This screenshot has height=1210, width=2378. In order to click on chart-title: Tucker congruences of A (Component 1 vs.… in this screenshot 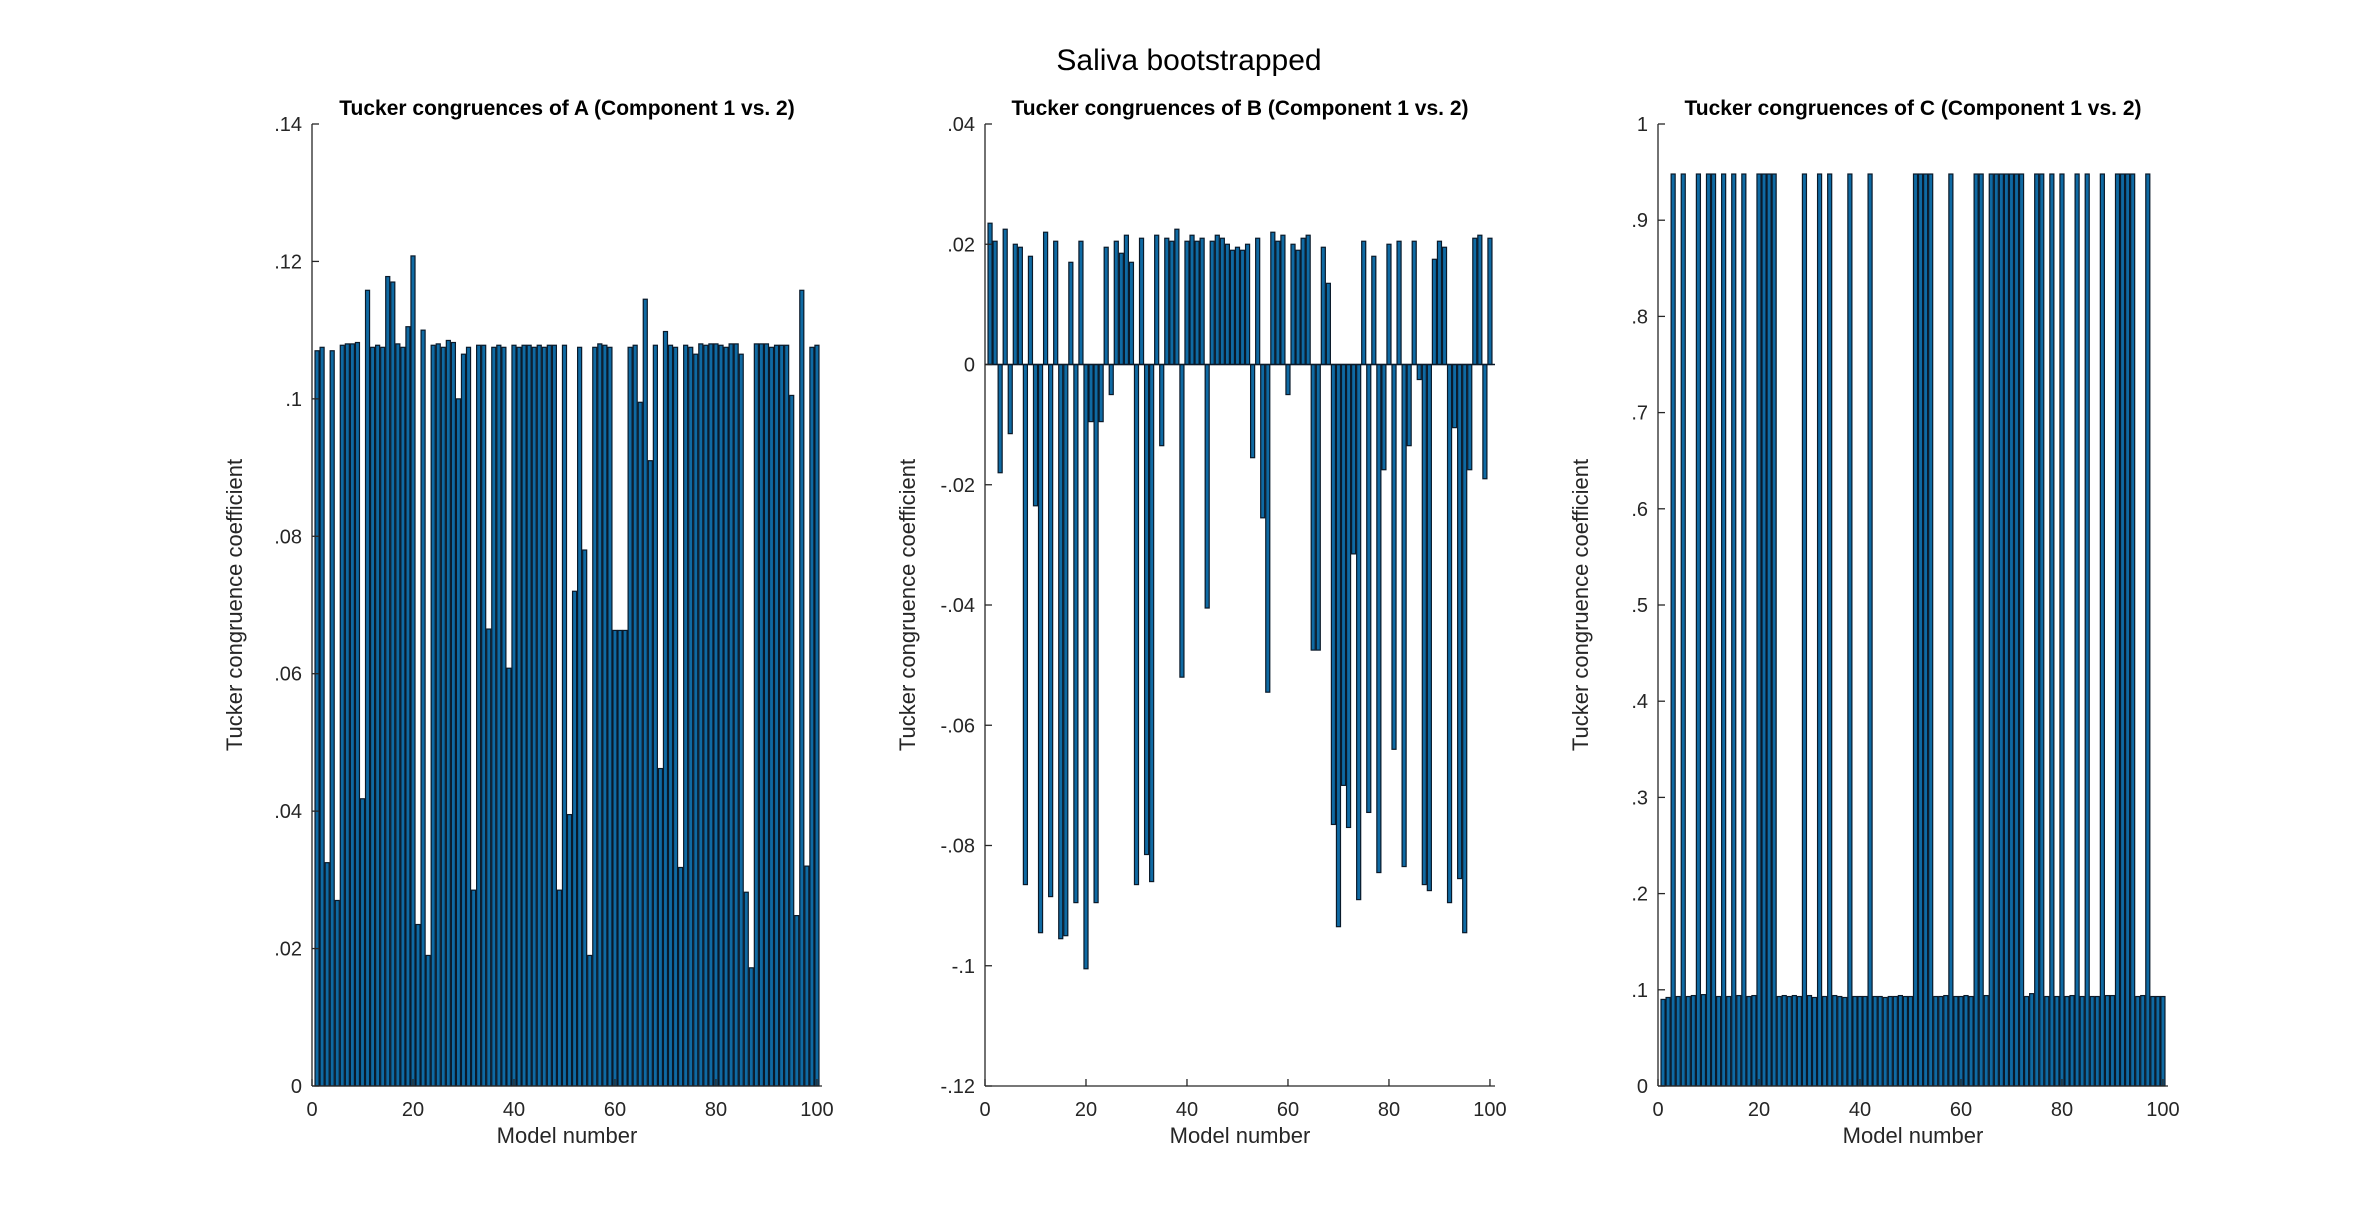, I will do `click(566, 108)`.